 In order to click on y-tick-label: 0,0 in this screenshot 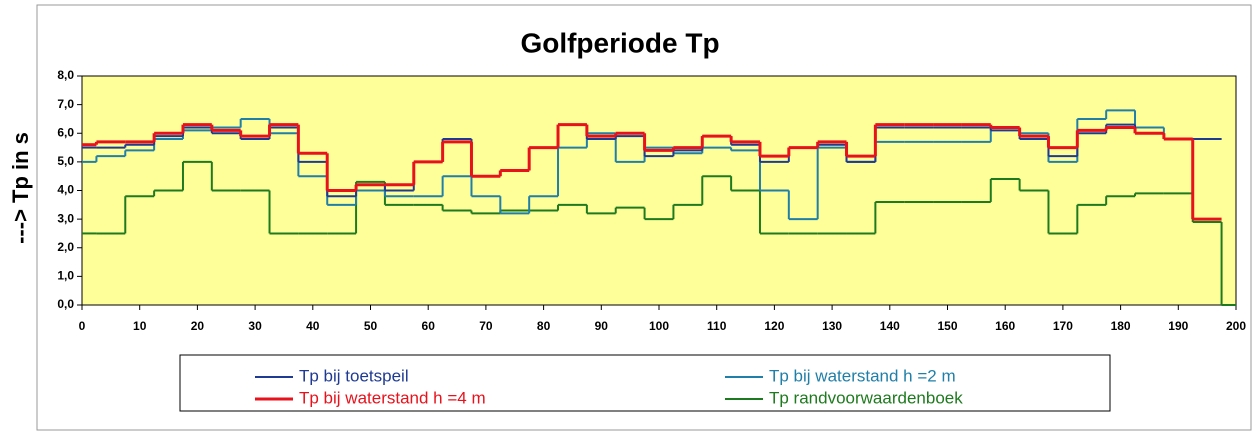, I will do `click(65, 304)`.